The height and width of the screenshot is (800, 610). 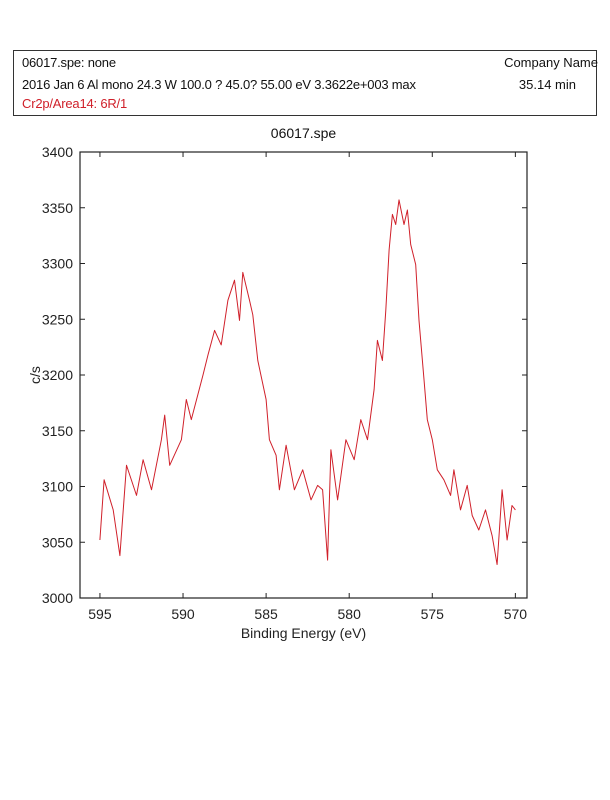 What do you see at coordinates (57, 264) in the screenshot?
I see `y-tick-label: 3300` at bounding box center [57, 264].